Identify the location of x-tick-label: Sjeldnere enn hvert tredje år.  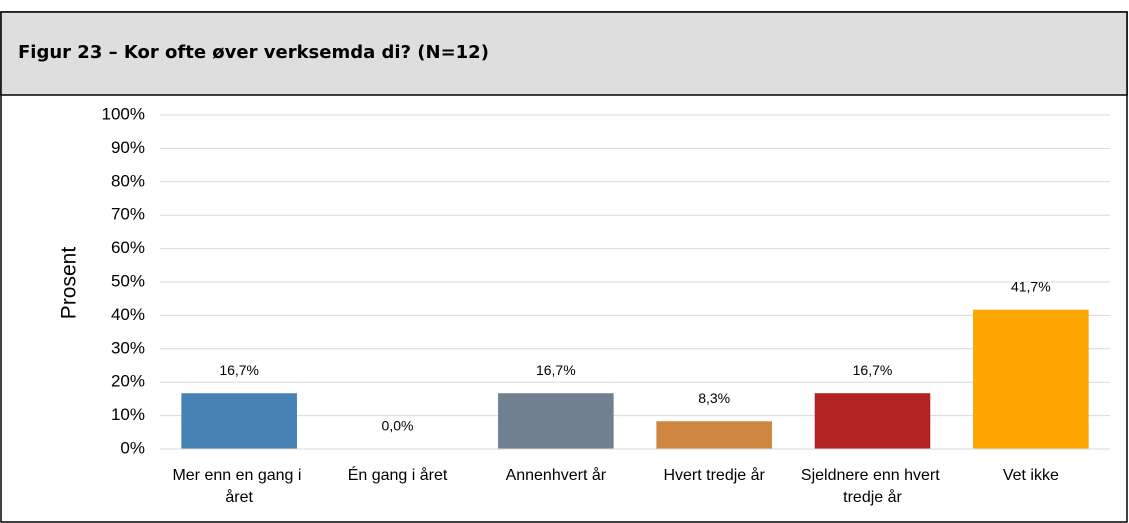
(872, 486).